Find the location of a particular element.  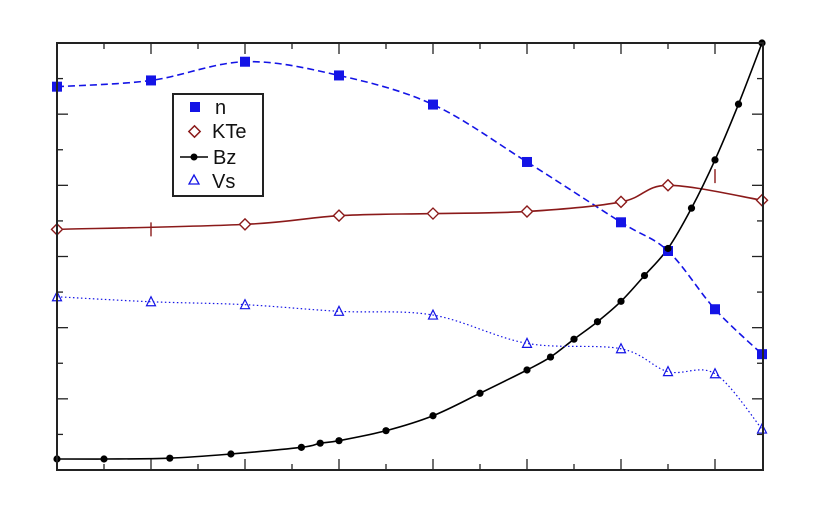

legend-entry-vs: Vs is located at coordinates (211, 182).